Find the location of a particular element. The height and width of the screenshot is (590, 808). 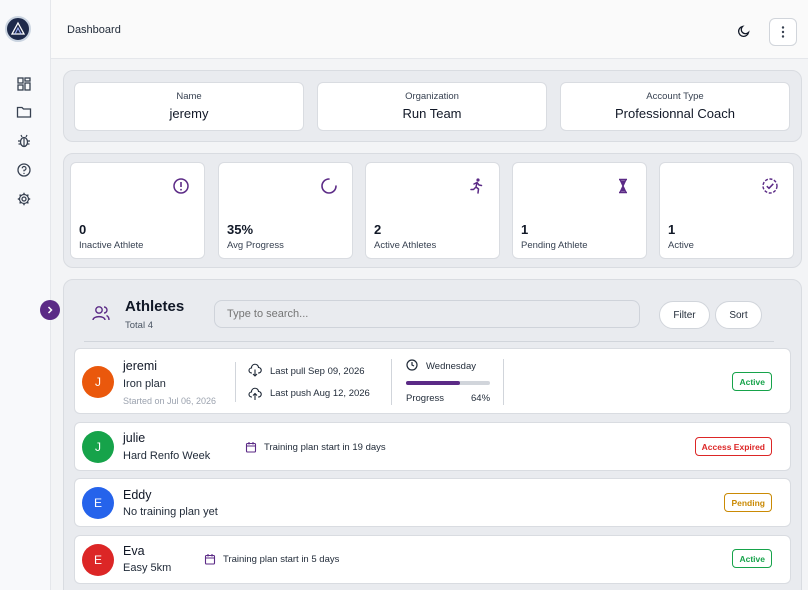

organization-value: Run Team is located at coordinates (432, 113).